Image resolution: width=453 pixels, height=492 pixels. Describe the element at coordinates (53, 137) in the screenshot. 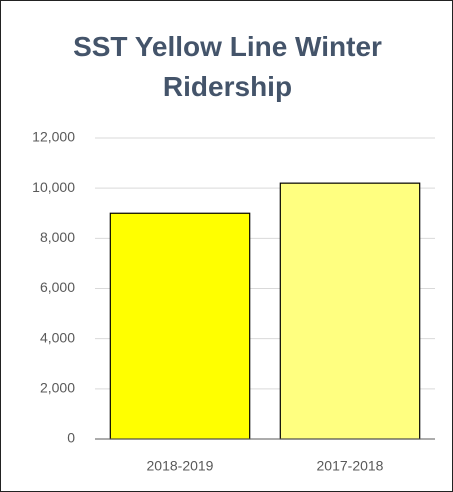

I see `y-tick-label: 12,000` at that location.